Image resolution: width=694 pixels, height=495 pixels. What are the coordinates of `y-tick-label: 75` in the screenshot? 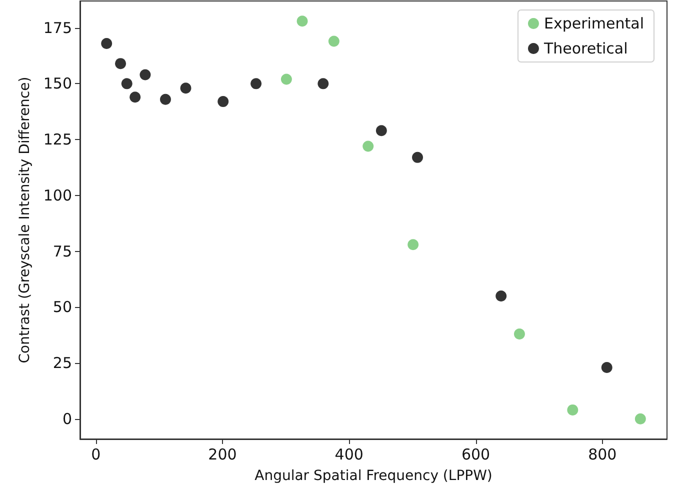 It's located at (62, 251).